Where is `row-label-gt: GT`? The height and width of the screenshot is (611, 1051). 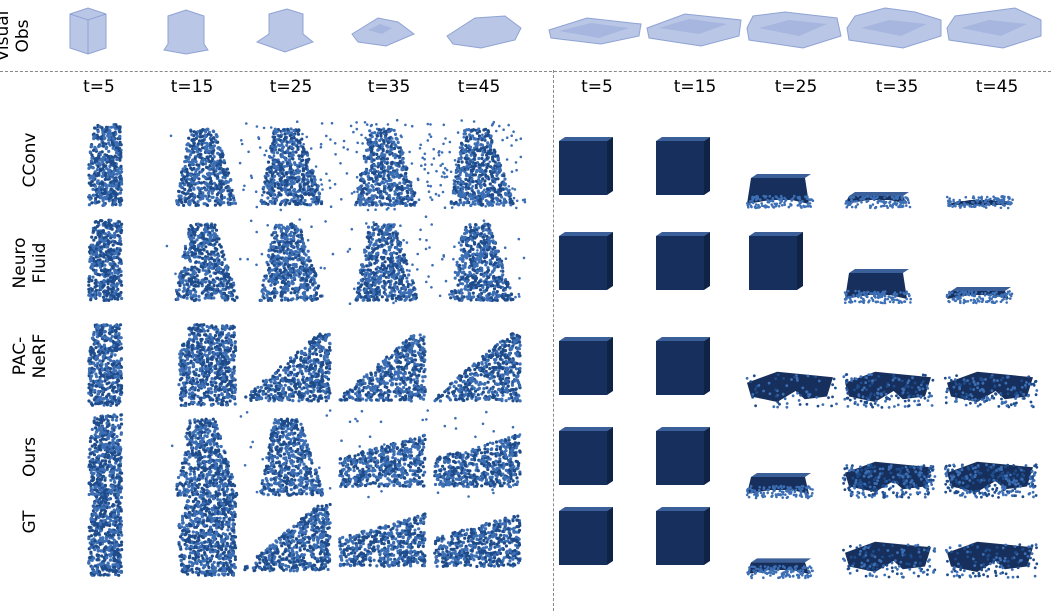
row-label-gt: GT is located at coordinates (30, 522).